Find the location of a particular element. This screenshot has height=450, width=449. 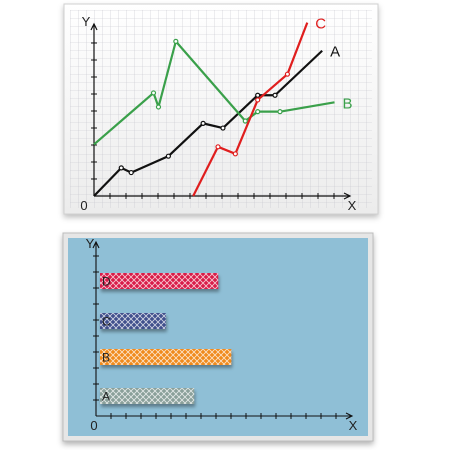

y-axis-label: Y is located at coordinates (86, 21).